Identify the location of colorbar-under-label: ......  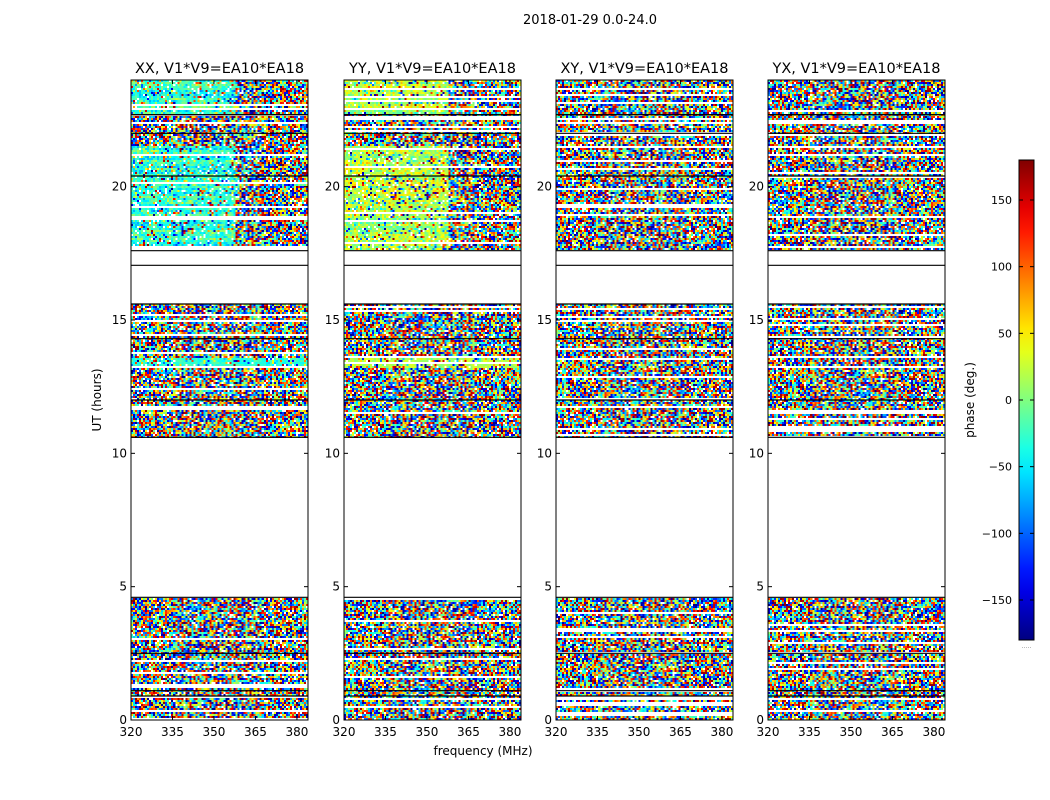
(1027, 646).